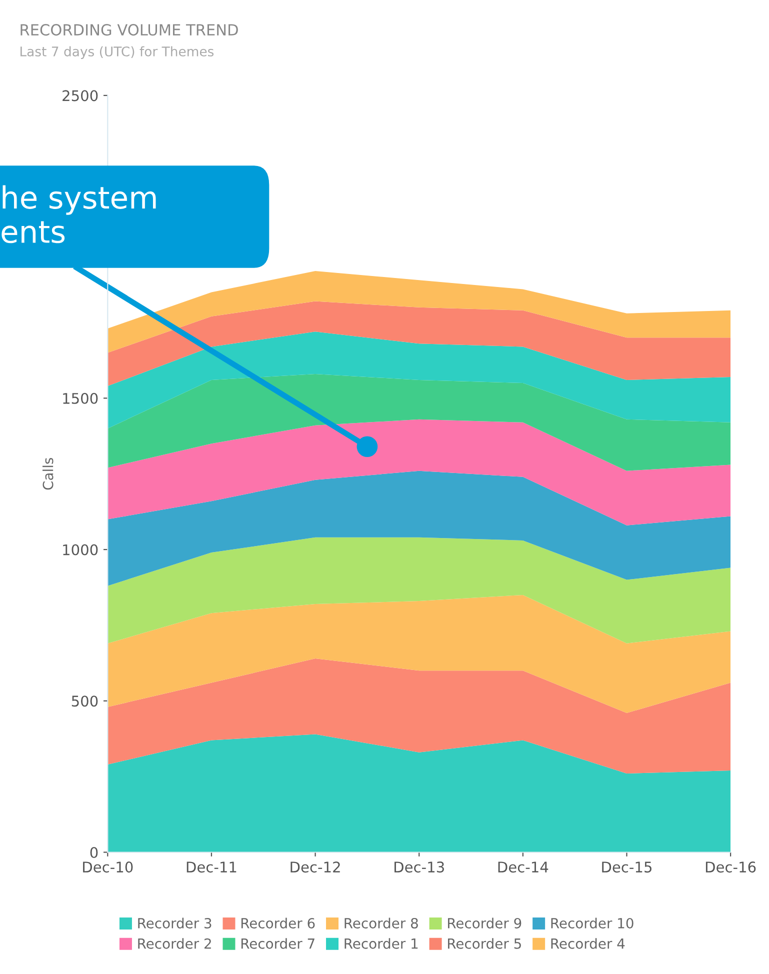 Image resolution: width=769 pixels, height=974 pixels. What do you see at coordinates (129, 30) in the screenshot?
I see `chart-title: RECORDING VOLUME TREND` at bounding box center [129, 30].